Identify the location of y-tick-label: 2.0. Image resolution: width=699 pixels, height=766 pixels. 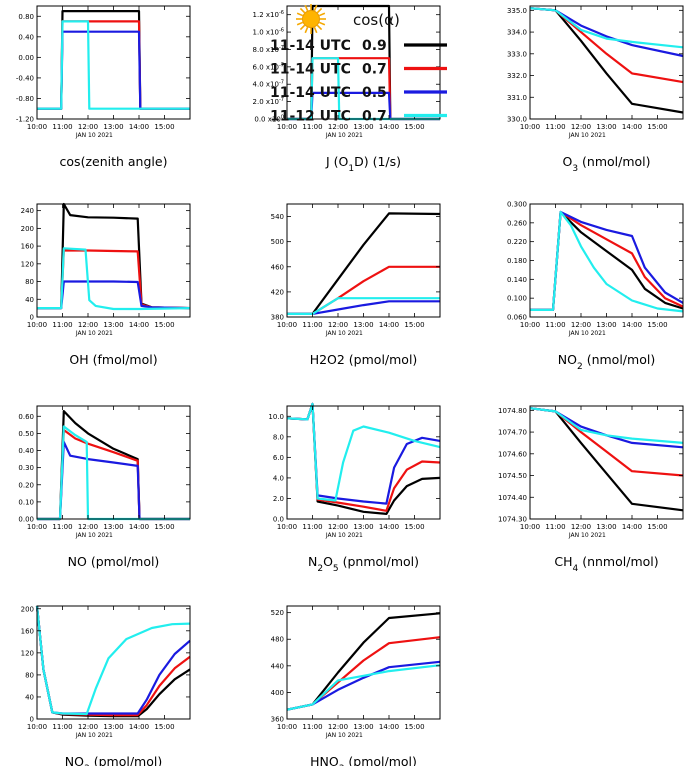
(278, 499).